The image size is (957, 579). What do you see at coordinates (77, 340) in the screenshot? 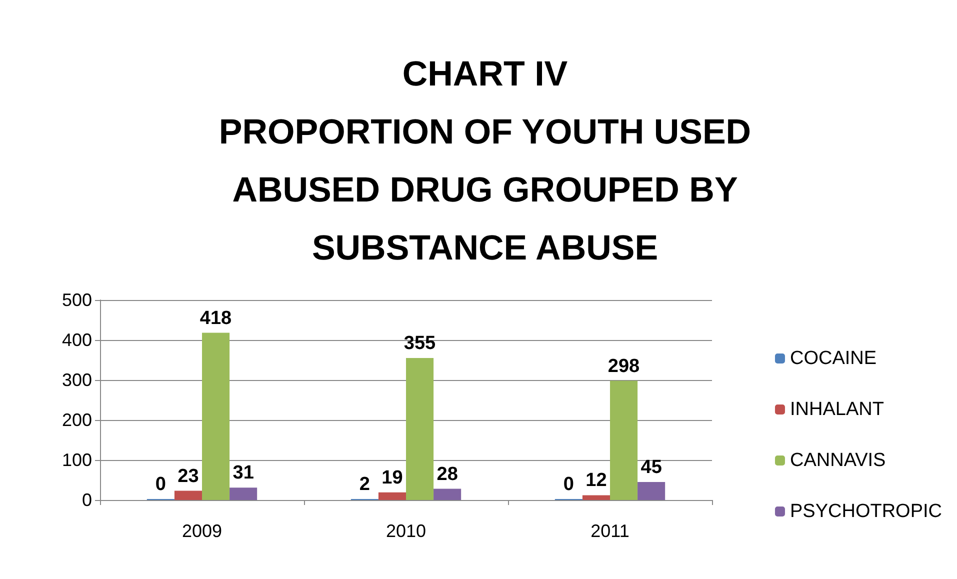
I see `y-tick-label: 400` at bounding box center [77, 340].